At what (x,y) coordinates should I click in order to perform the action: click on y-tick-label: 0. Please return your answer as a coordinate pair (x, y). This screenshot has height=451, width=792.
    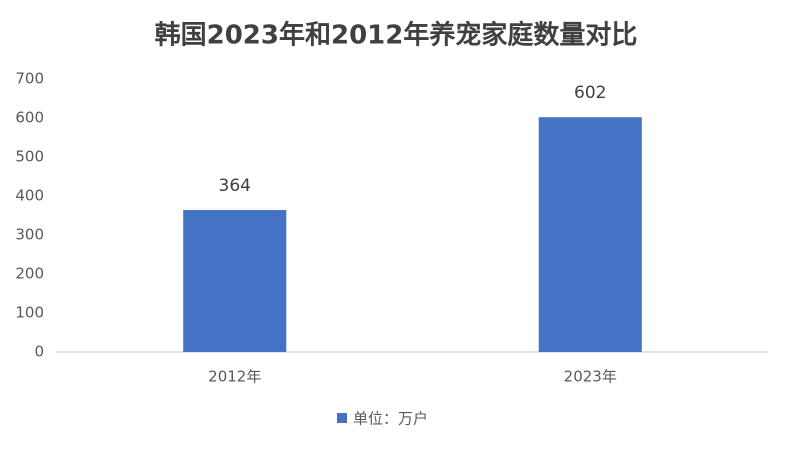
    Looking at the image, I should click on (39, 352).